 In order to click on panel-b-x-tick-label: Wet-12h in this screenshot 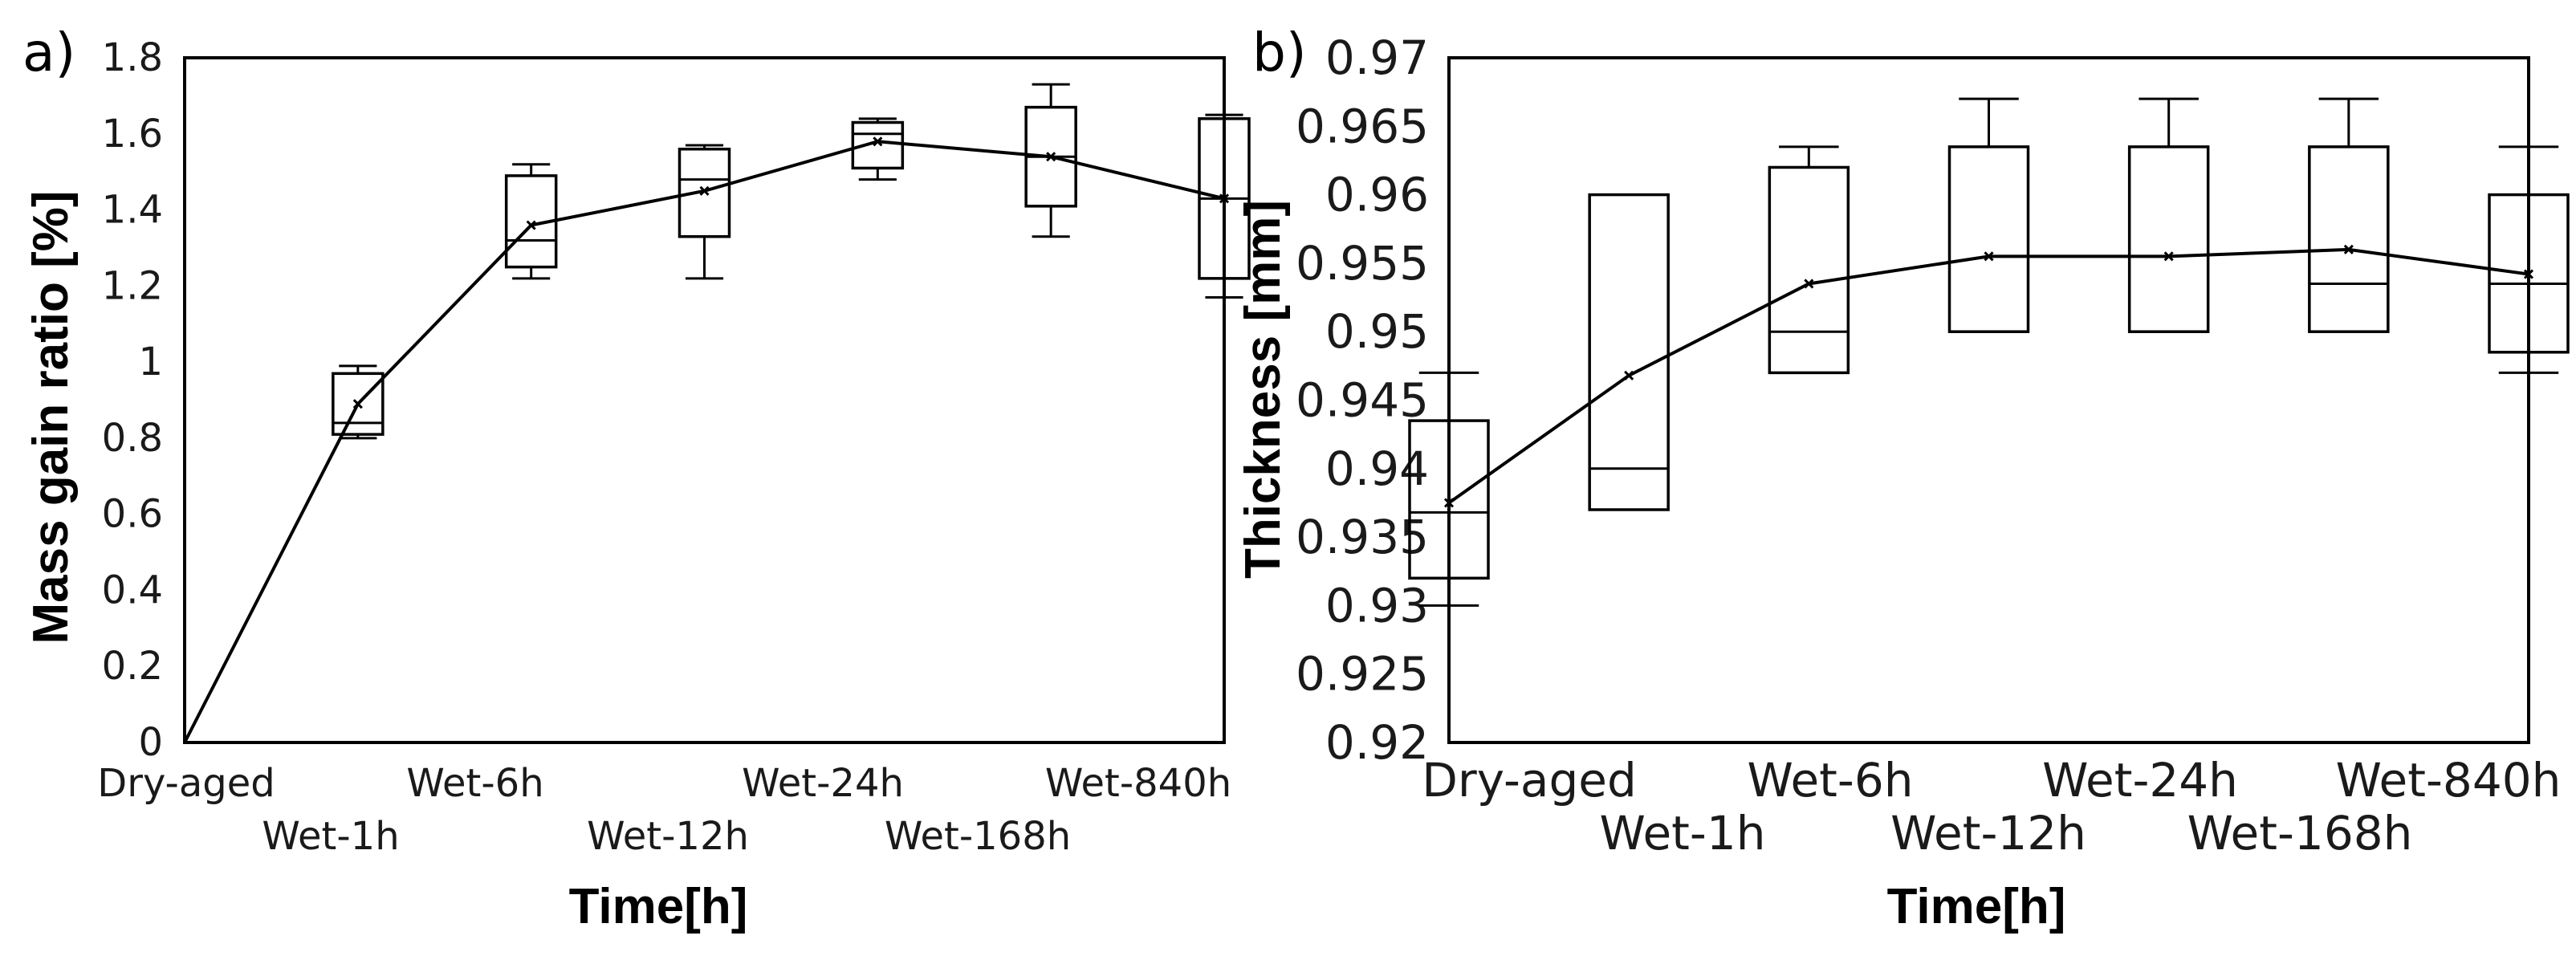, I will do `click(1988, 833)`.